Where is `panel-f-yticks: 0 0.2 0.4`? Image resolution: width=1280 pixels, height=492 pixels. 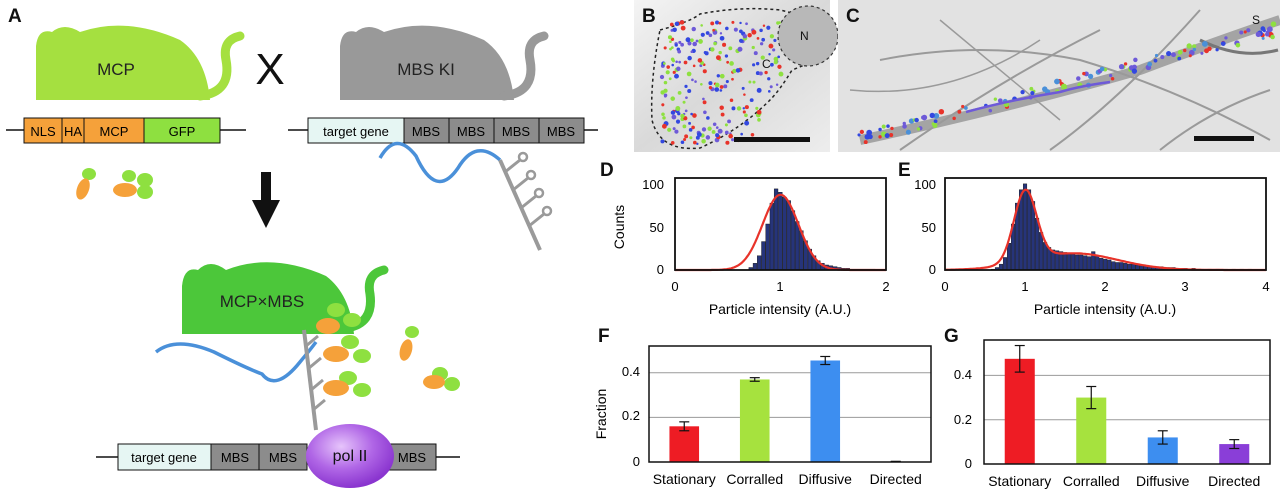
panel-f-yticks: 0 0.2 0.4 is located at coordinates (631, 416).